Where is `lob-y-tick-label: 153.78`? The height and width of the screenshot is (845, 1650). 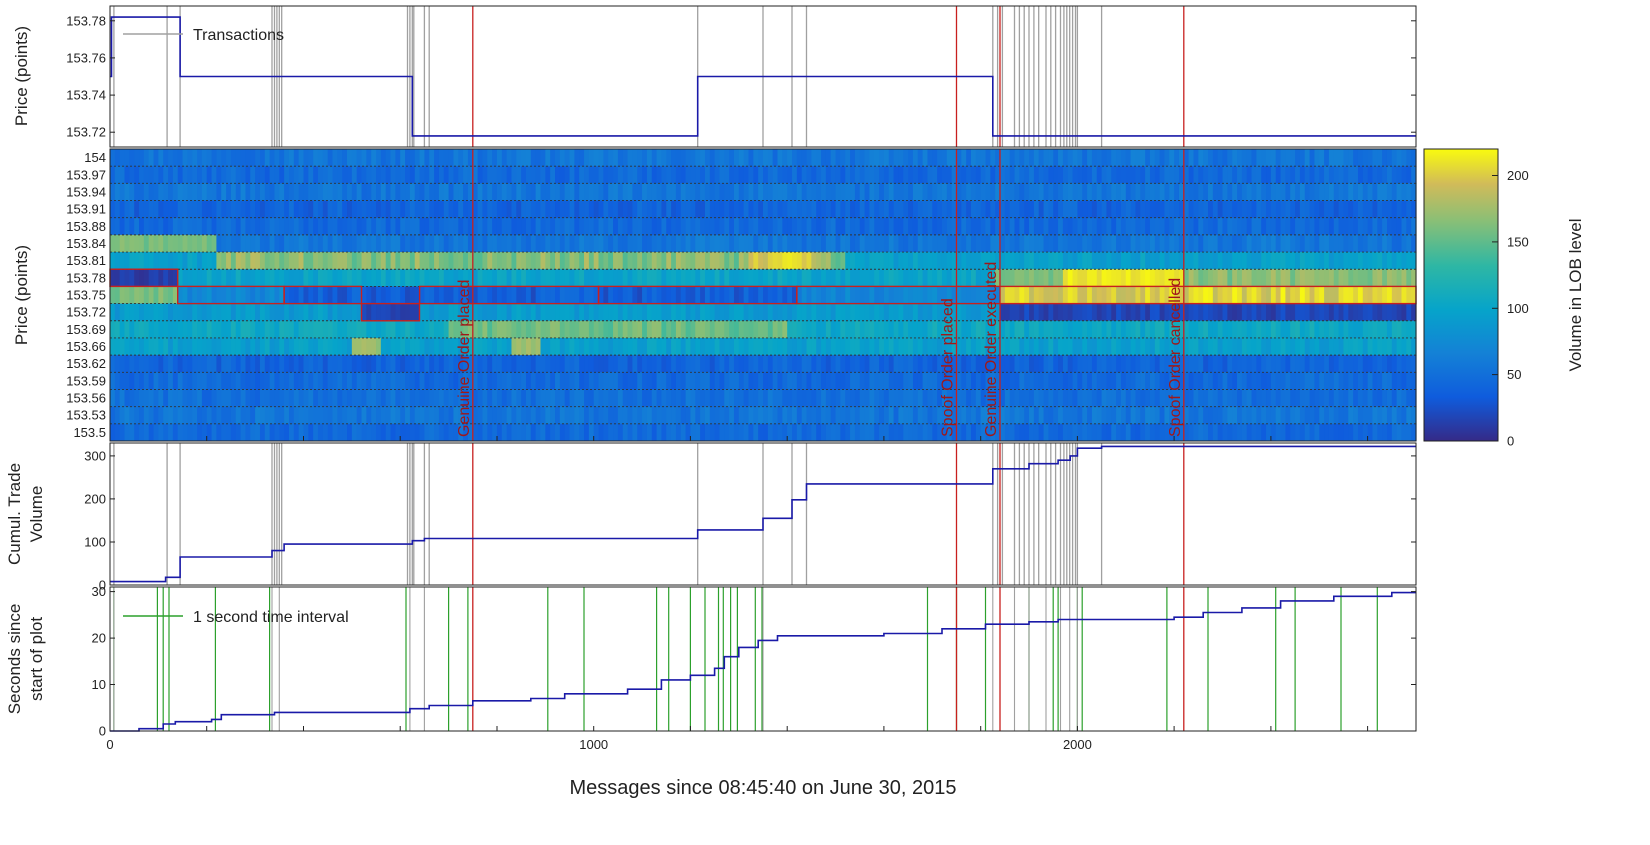 lob-y-tick-label: 153.78 is located at coordinates (86, 277).